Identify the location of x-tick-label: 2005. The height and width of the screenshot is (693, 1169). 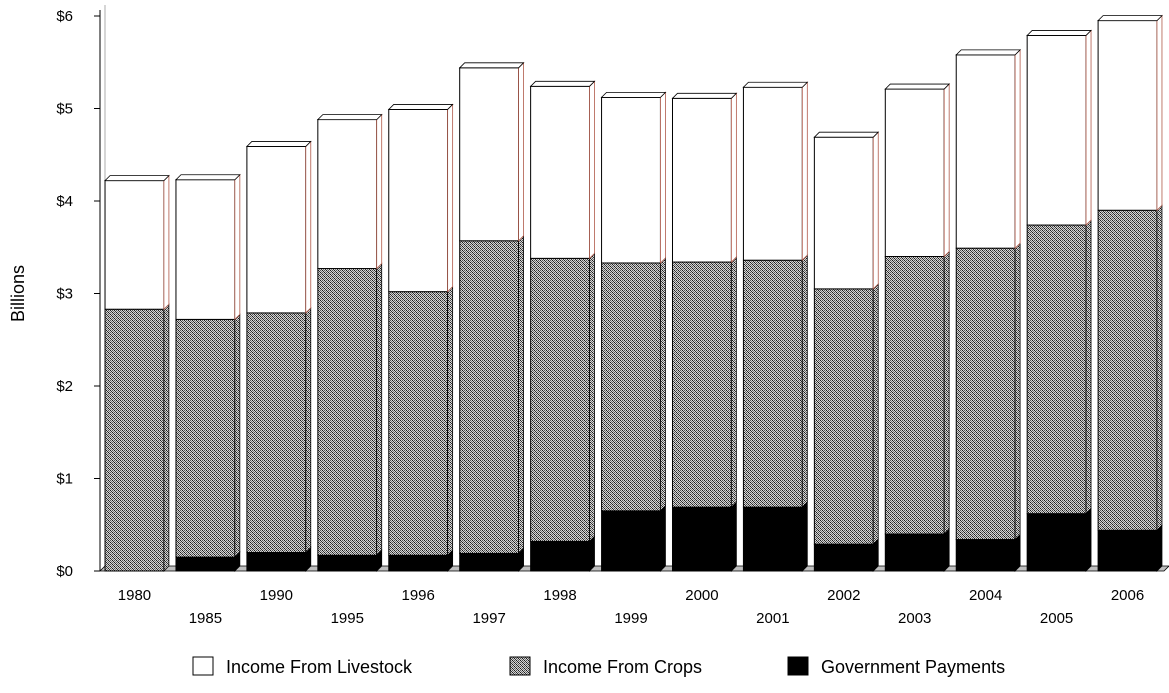
(1056, 618).